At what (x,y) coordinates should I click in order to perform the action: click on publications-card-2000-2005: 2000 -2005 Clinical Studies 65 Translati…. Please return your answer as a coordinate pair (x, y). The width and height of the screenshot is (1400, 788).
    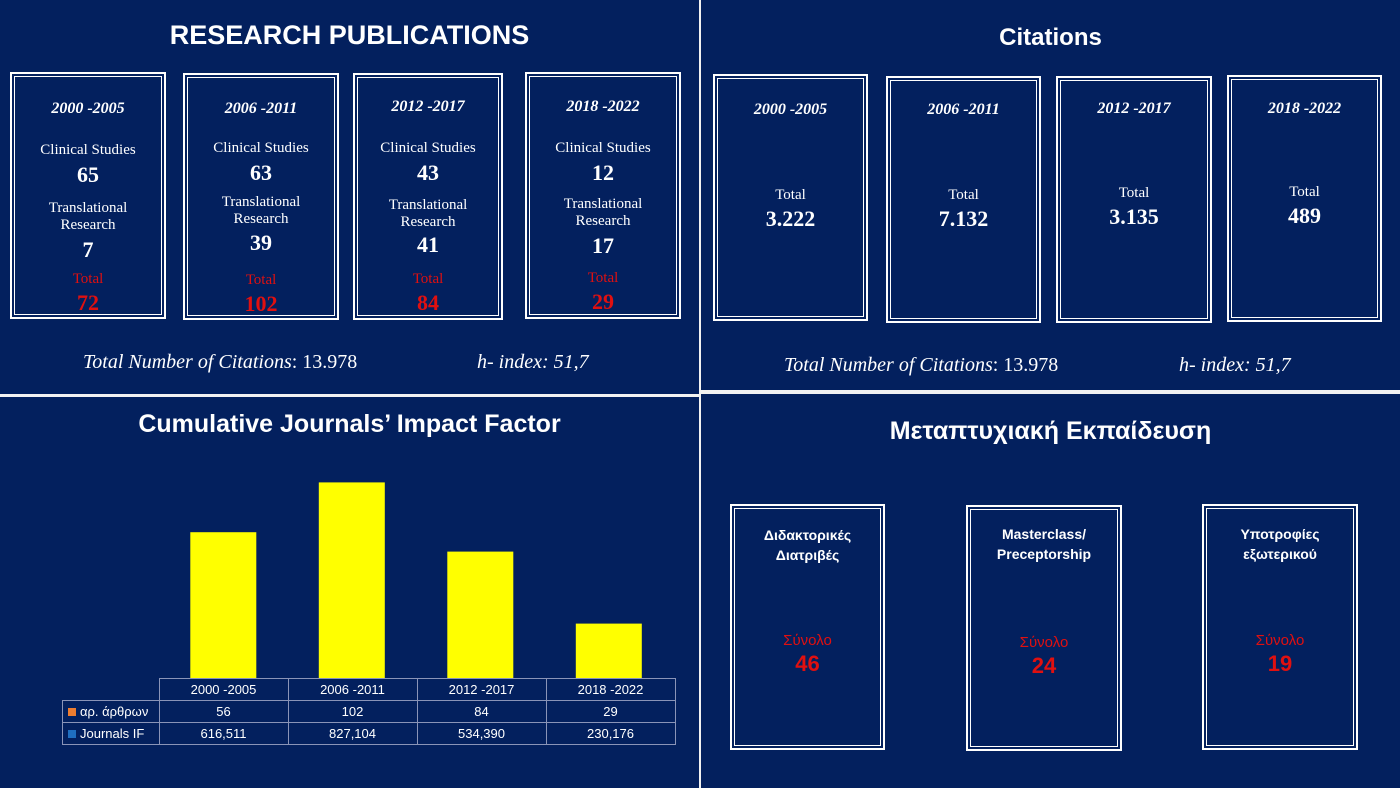
    Looking at the image, I should click on (88, 195).